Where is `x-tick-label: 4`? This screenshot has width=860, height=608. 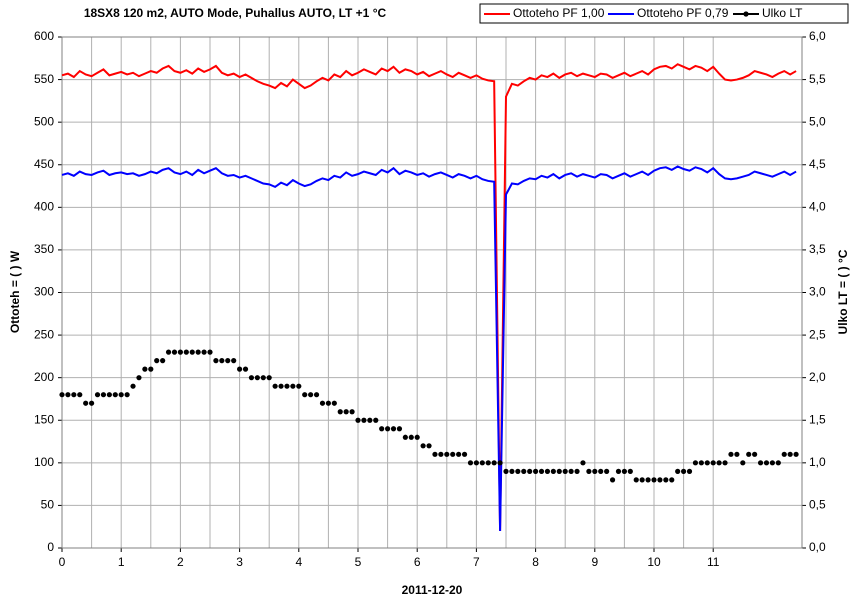 x-tick-label: 4 is located at coordinates (298, 562).